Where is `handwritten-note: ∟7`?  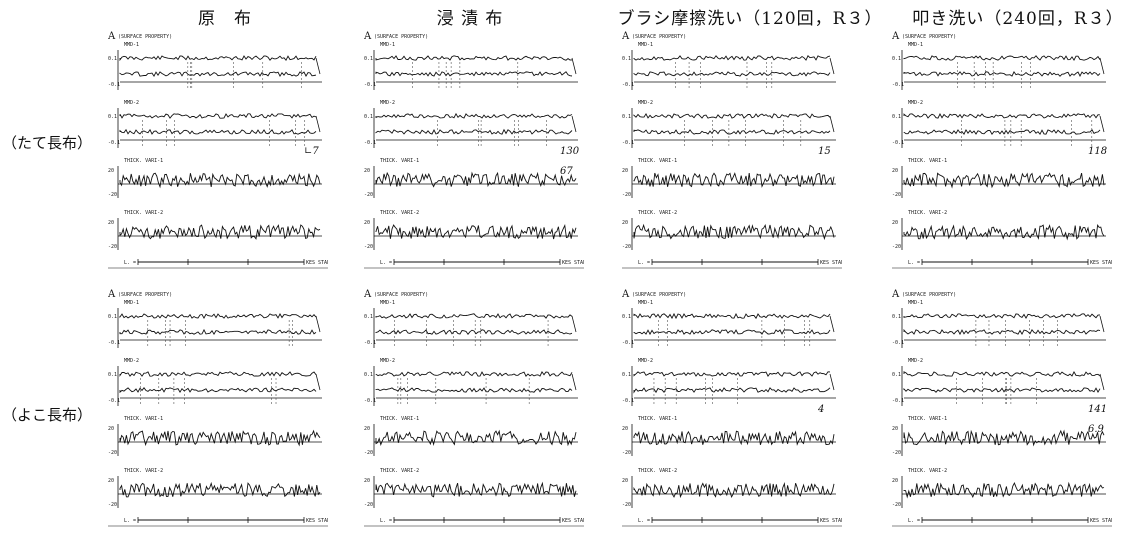
handwritten-note: ∟7 is located at coordinates (311, 151).